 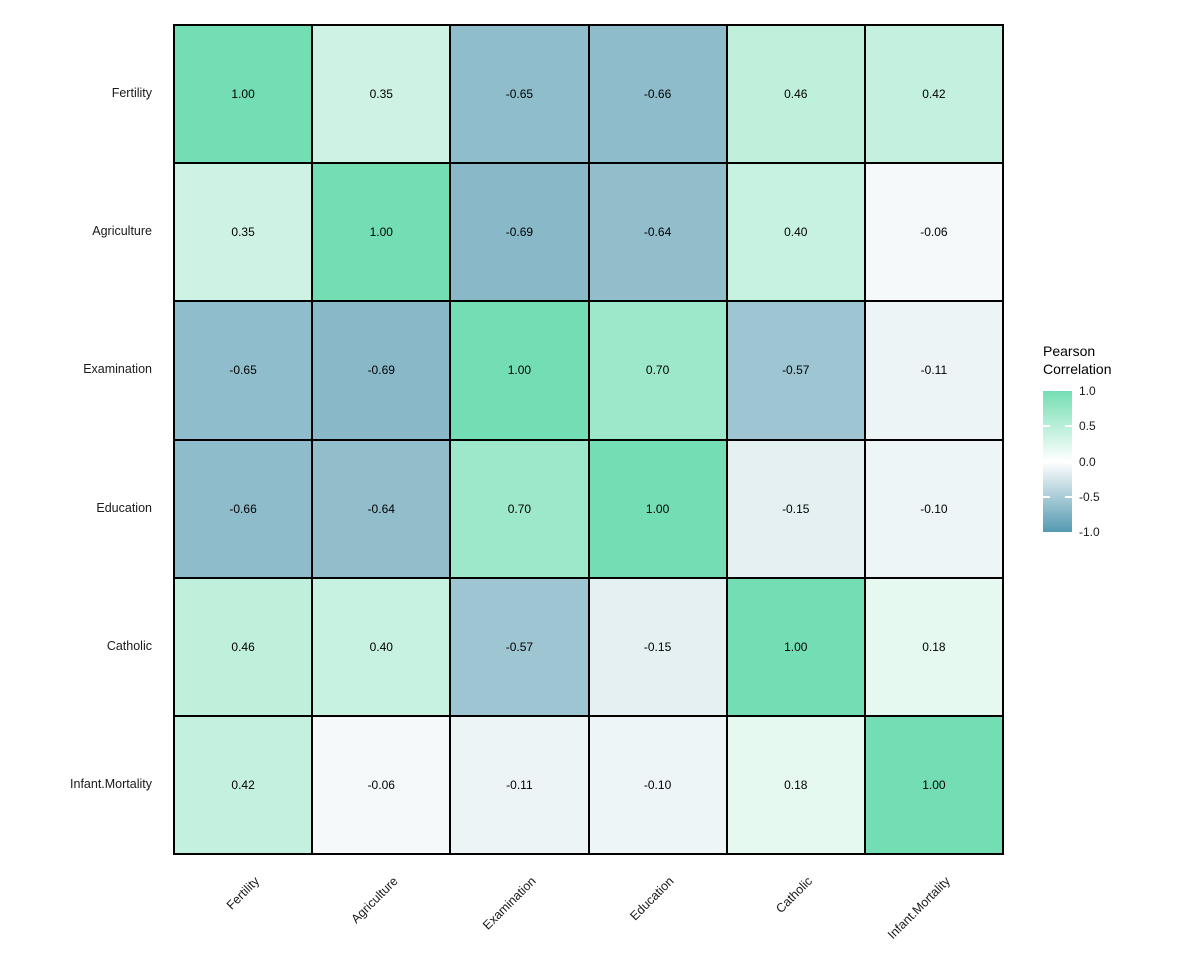 I want to click on heatmap-cell-Catholic-Fertility: 0.46, so click(x=243, y=646).